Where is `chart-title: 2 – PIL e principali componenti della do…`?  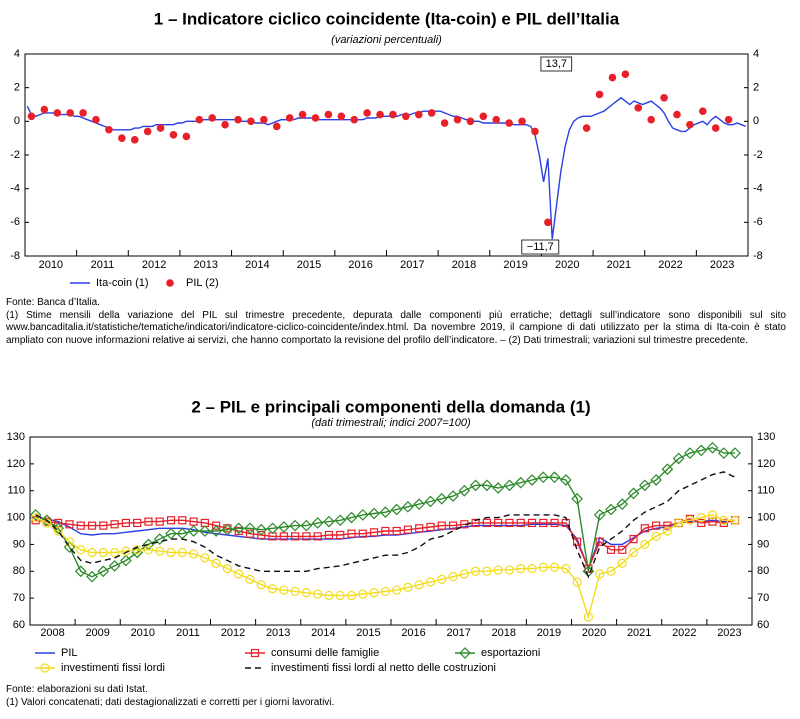 chart-title: 2 – PIL e principali componenti della do… is located at coordinates (390, 406).